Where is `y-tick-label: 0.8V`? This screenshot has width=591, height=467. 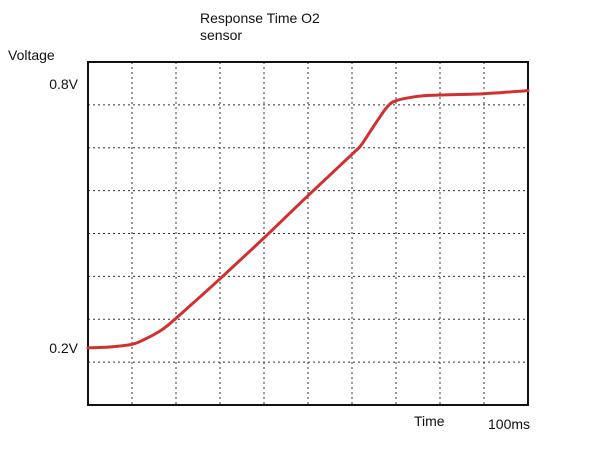
y-tick-label: 0.8V is located at coordinates (63, 84).